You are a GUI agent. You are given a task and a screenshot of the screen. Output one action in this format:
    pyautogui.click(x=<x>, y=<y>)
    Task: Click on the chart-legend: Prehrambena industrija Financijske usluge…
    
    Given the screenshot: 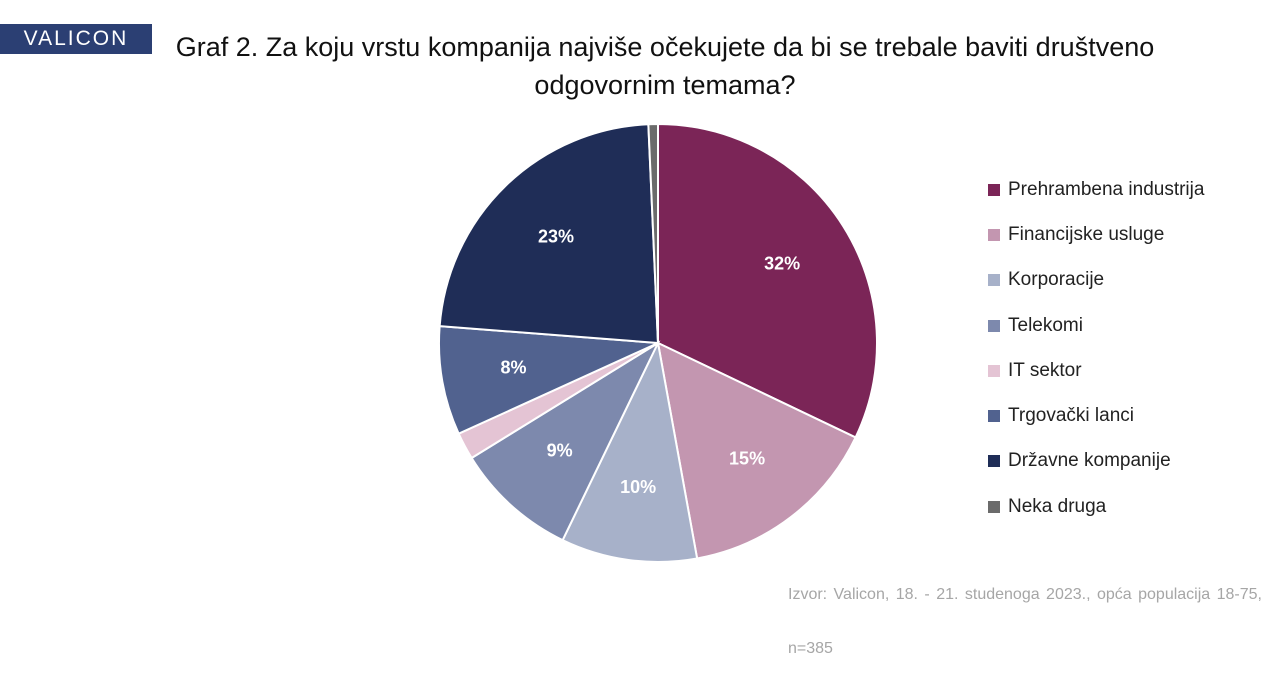 What is the action you would take?
    pyautogui.click(x=1096, y=348)
    